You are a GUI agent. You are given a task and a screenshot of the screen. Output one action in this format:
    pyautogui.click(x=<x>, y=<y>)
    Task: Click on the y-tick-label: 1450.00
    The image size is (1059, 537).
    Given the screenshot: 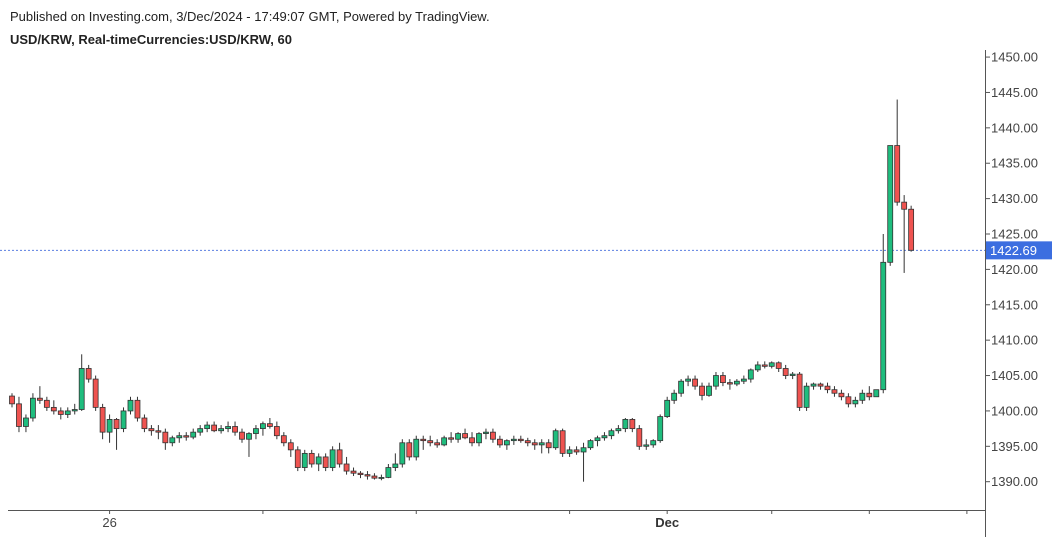 What is the action you would take?
    pyautogui.click(x=1014, y=57)
    